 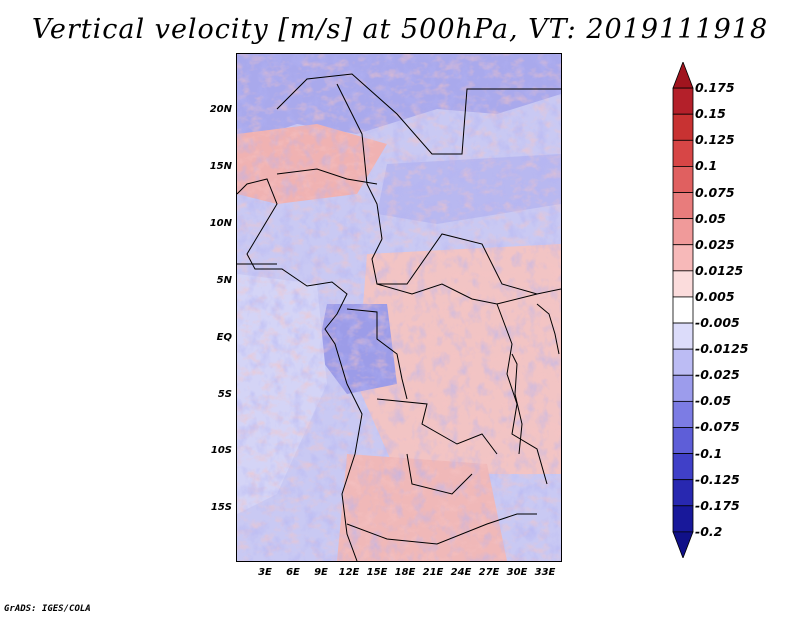 I want to click on lon-label: 15E, so click(x=377, y=572).